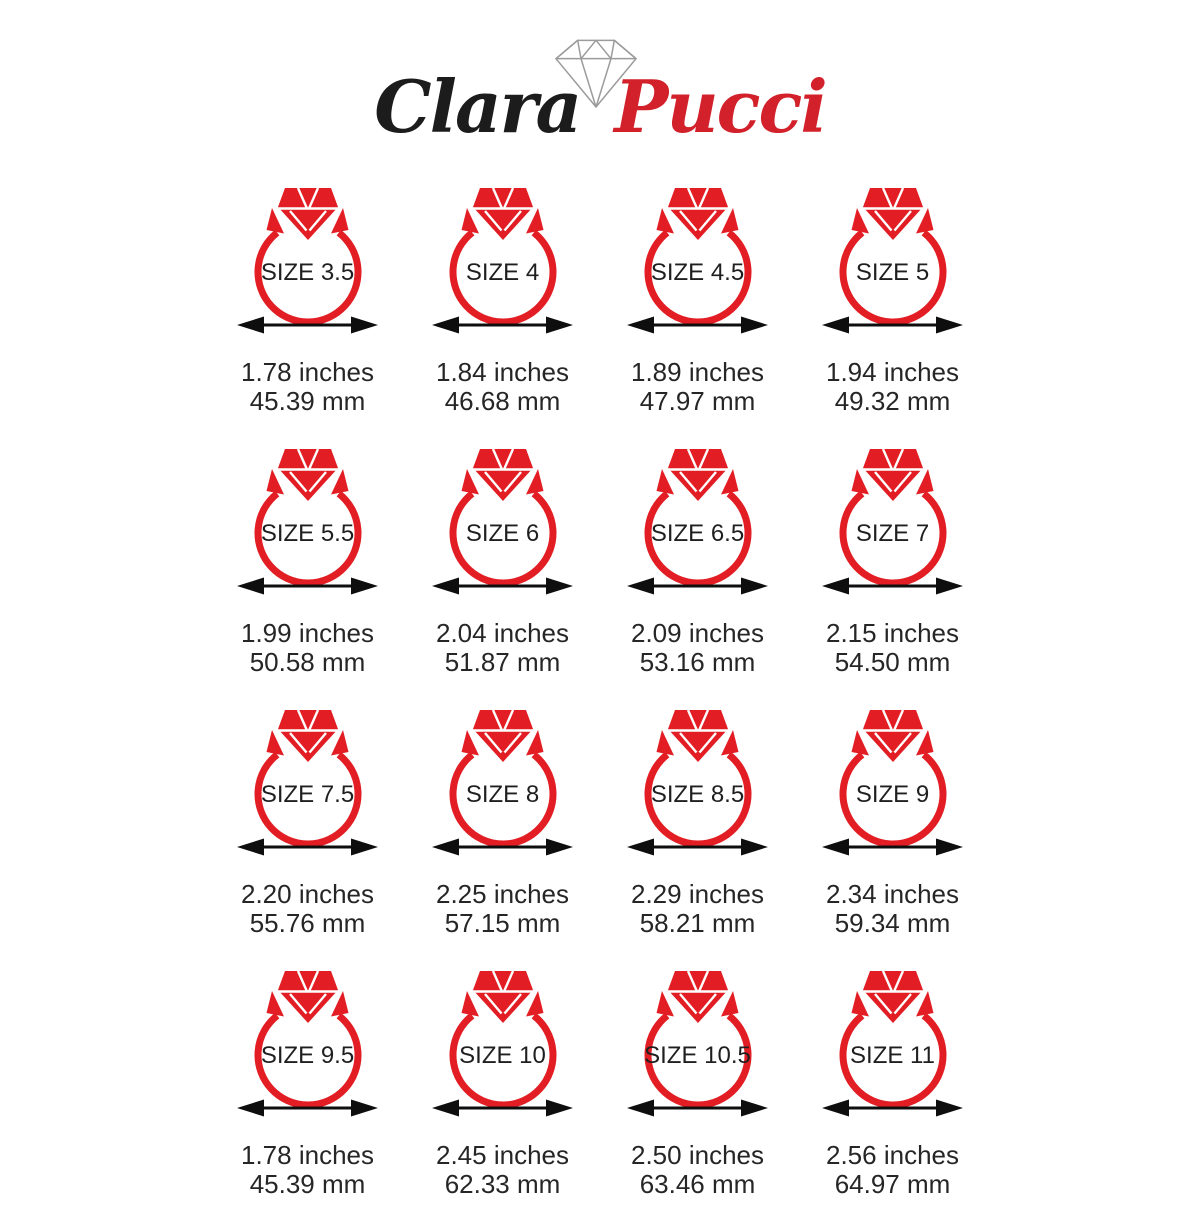  I want to click on brand-name: Clara Pucci, so click(600, 106).